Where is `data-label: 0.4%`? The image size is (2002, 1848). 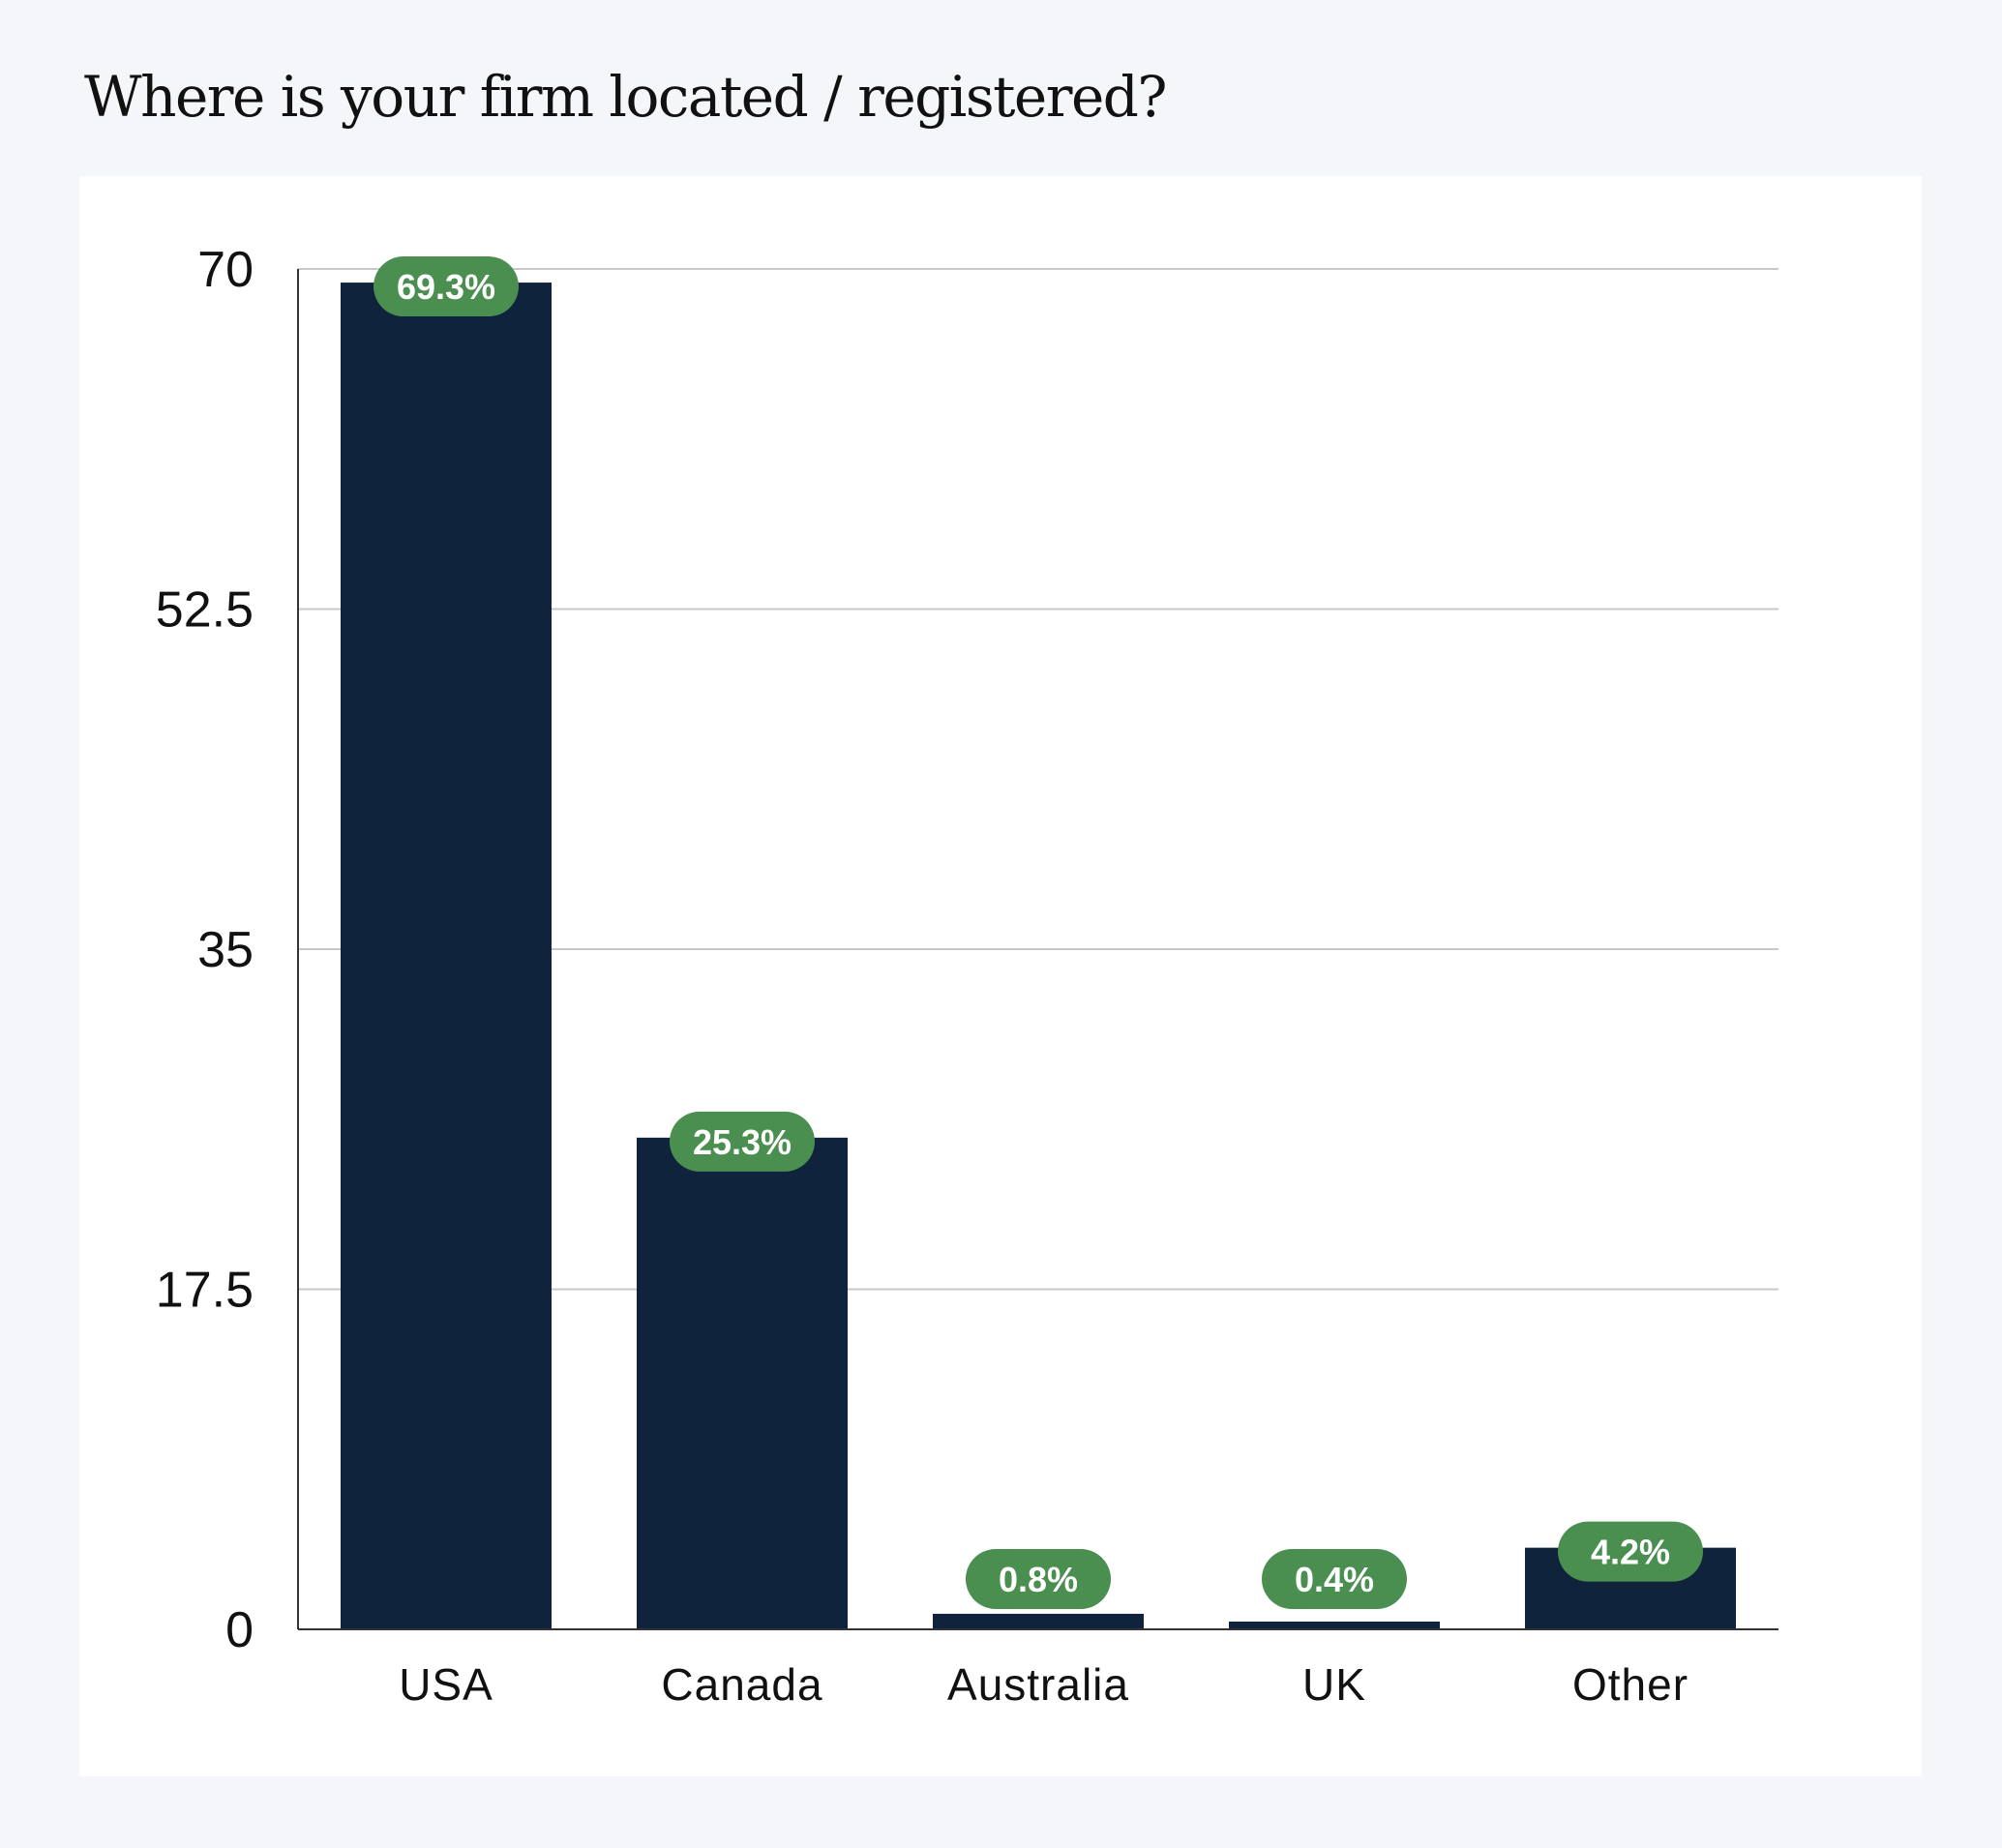 data-label: 0.4% is located at coordinates (1334, 1579).